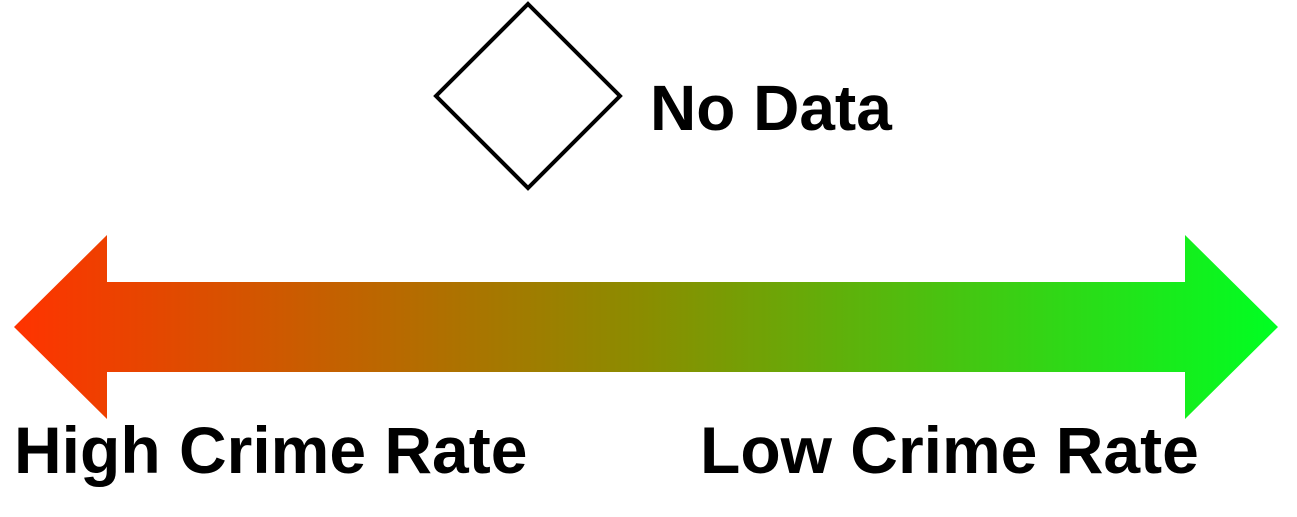  I want to click on high-crime-rate-label: High Crime Rate, so click(271, 450).